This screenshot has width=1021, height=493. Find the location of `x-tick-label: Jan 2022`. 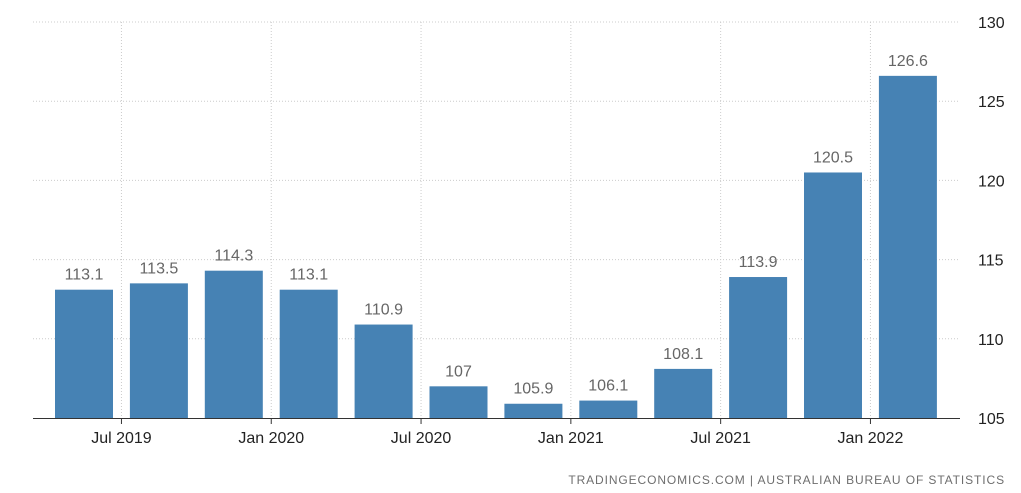

x-tick-label: Jan 2022 is located at coordinates (871, 438).